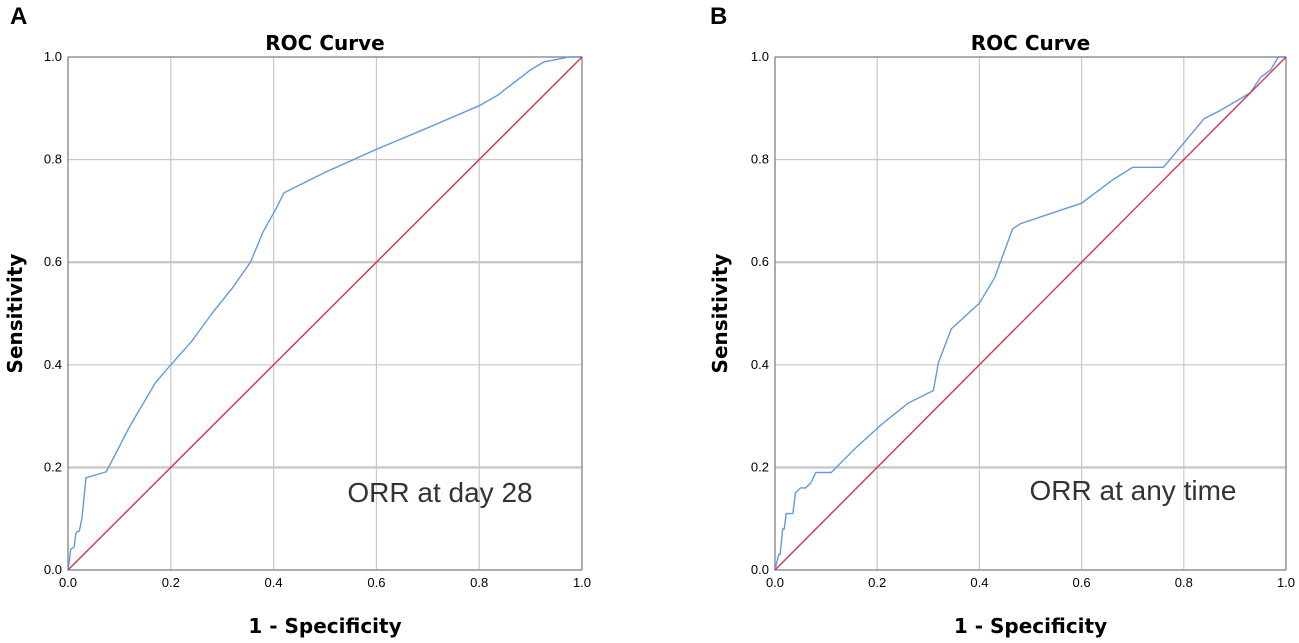 This screenshot has height=643, width=1299. What do you see at coordinates (18, 16) in the screenshot?
I see `panel-label: A` at bounding box center [18, 16].